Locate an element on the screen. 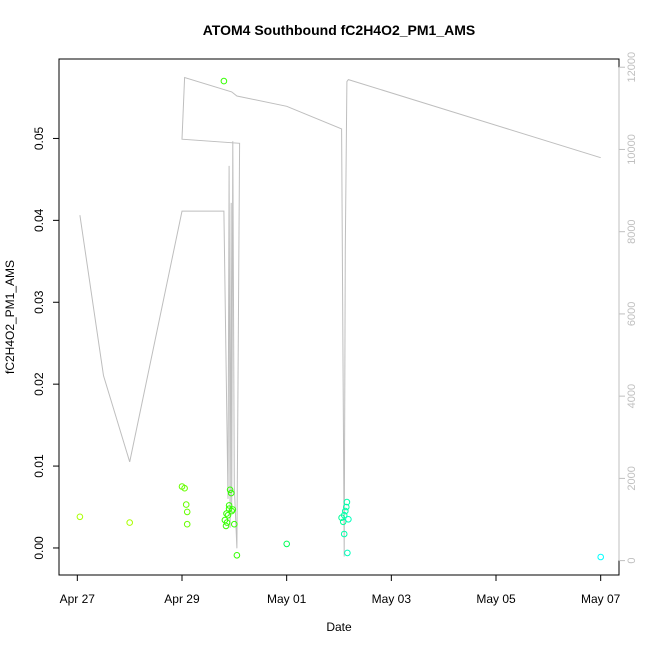  y-tick-label: 0.05 is located at coordinates (39, 138).